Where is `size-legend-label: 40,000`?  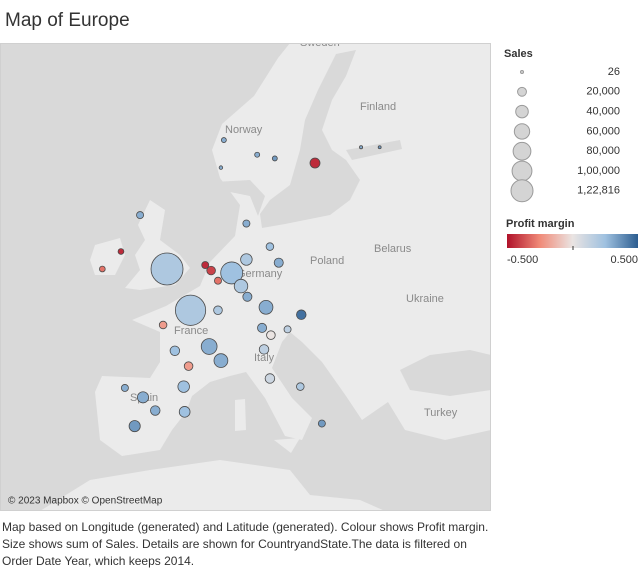
size-legend-label: 40,000 is located at coordinates (603, 112).